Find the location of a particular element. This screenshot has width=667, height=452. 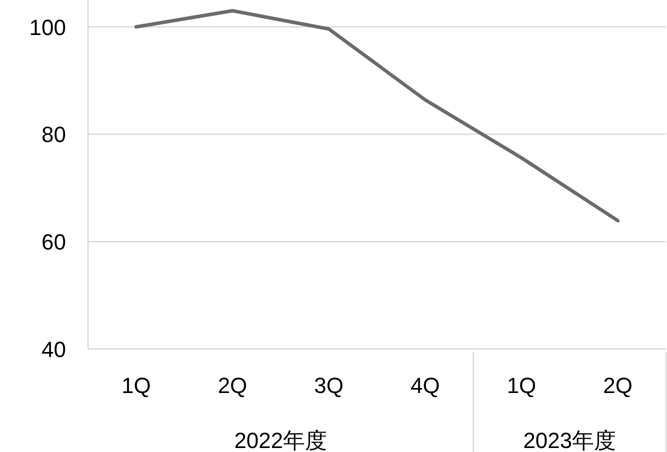

text: 2023年度 is located at coordinates (569, 440).